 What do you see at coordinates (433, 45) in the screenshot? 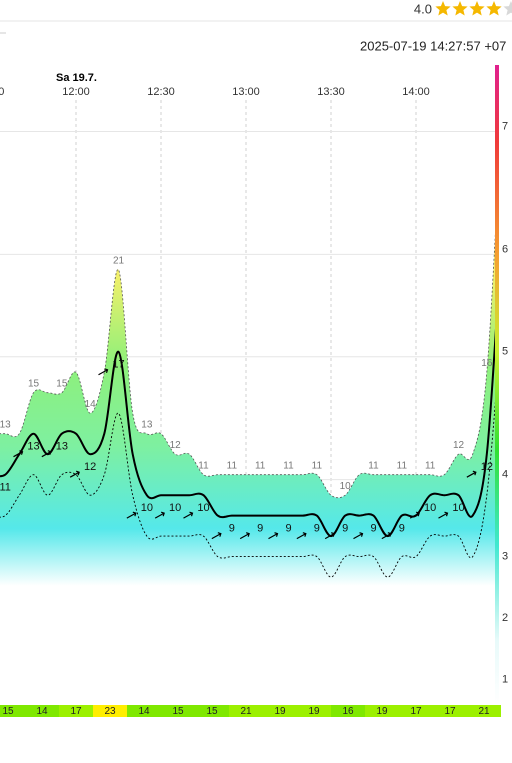
I see `timestamp: 2025-07-19 14:27:57 +07` at bounding box center [433, 45].